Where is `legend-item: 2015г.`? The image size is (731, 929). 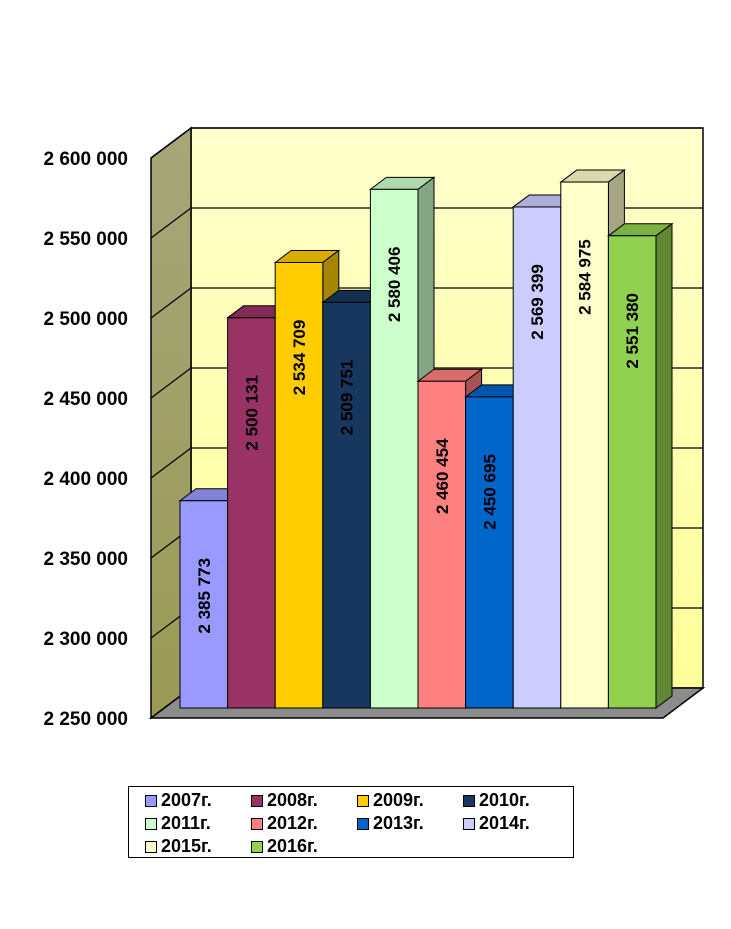
legend-item: 2015г. is located at coordinates (198, 846).